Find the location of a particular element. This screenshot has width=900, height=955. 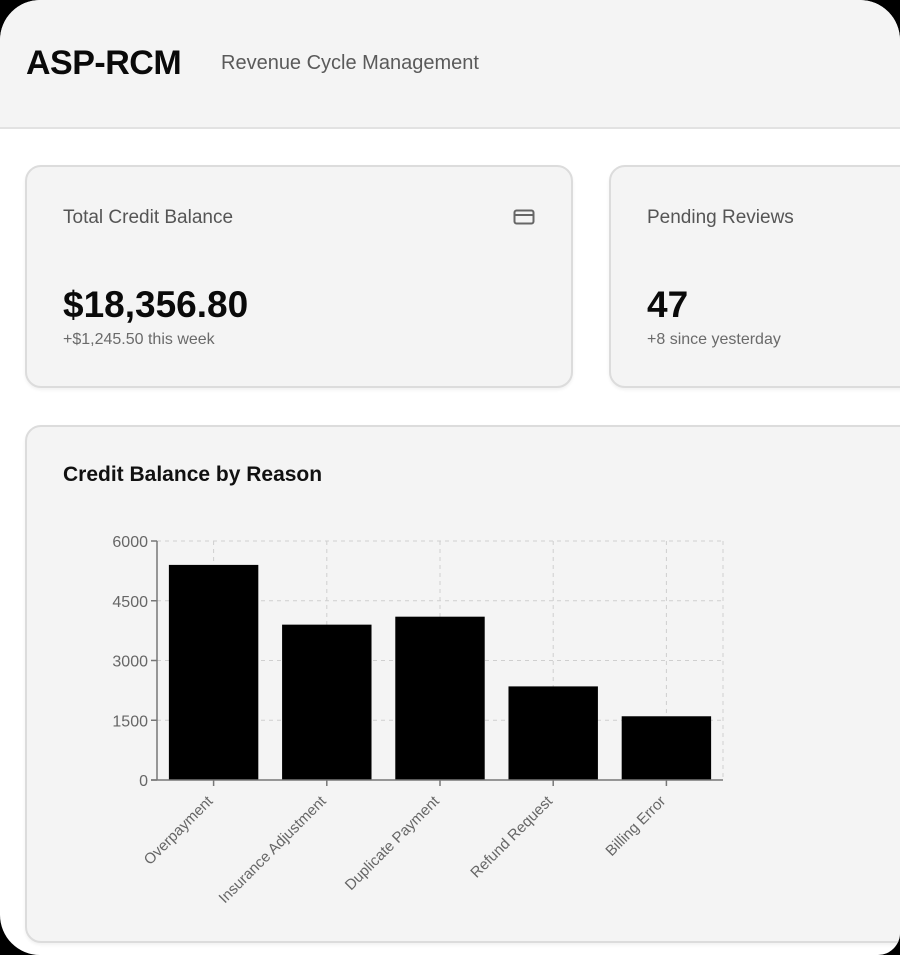

y-tick-label: 4500 is located at coordinates (130, 602).